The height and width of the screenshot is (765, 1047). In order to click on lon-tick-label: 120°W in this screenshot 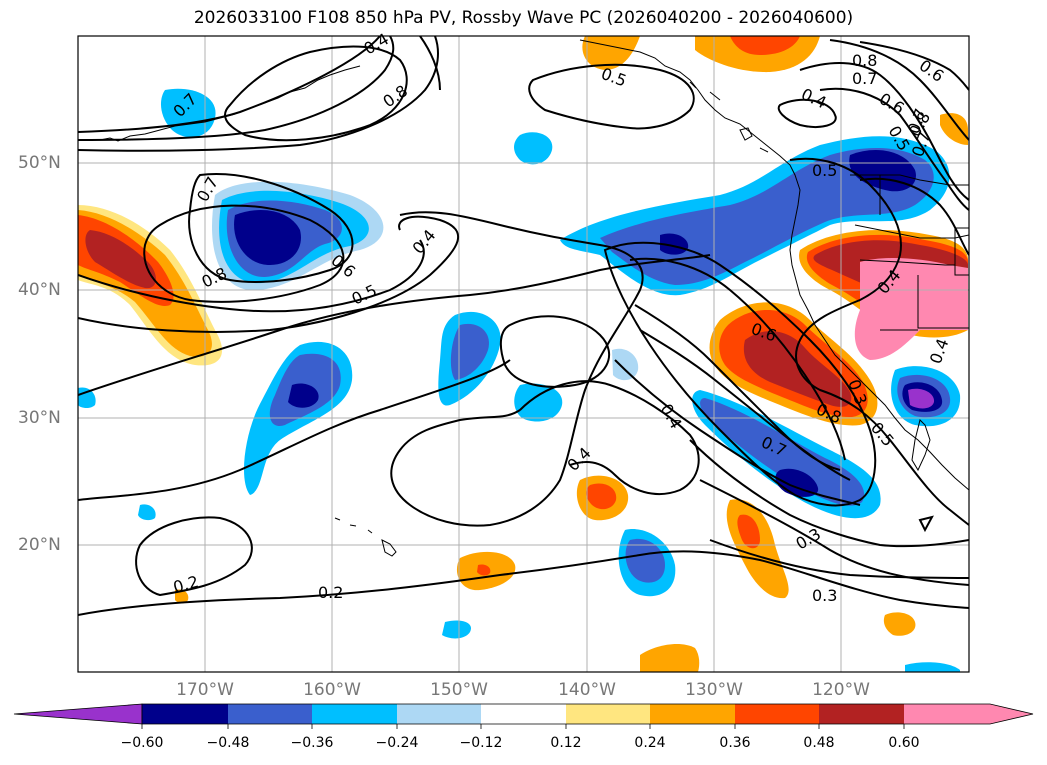, I will do `click(841, 690)`.